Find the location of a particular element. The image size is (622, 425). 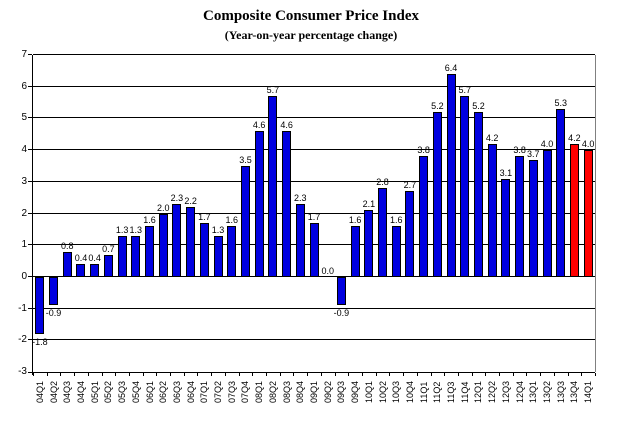

bar-value-label: 0.4 is located at coordinates (94, 258).